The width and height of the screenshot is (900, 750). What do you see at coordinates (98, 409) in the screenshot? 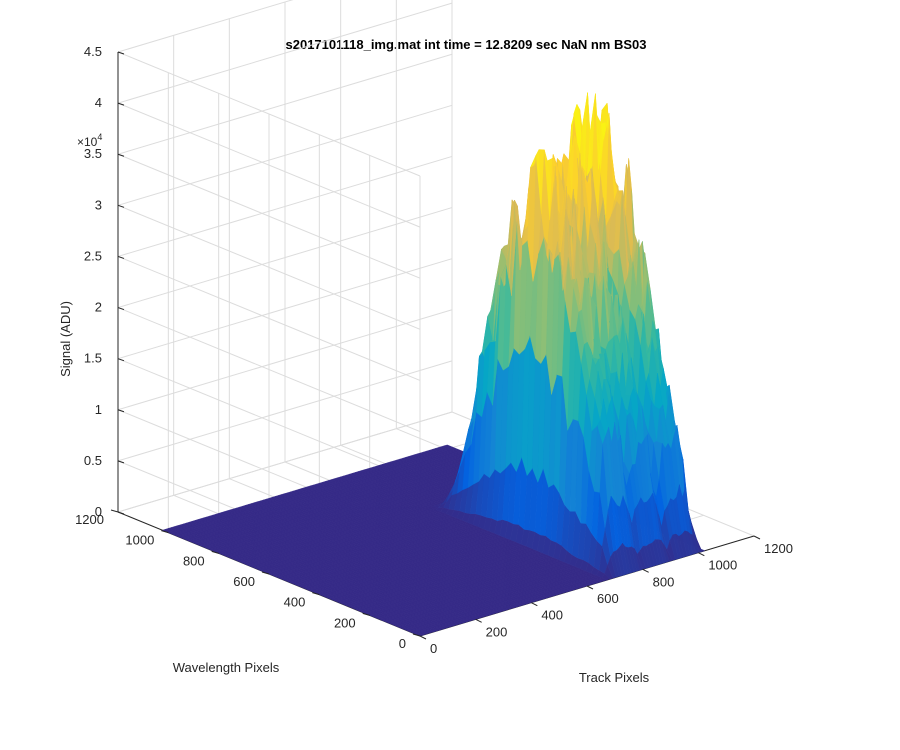
I see `z-tick-label: 1` at bounding box center [98, 409].